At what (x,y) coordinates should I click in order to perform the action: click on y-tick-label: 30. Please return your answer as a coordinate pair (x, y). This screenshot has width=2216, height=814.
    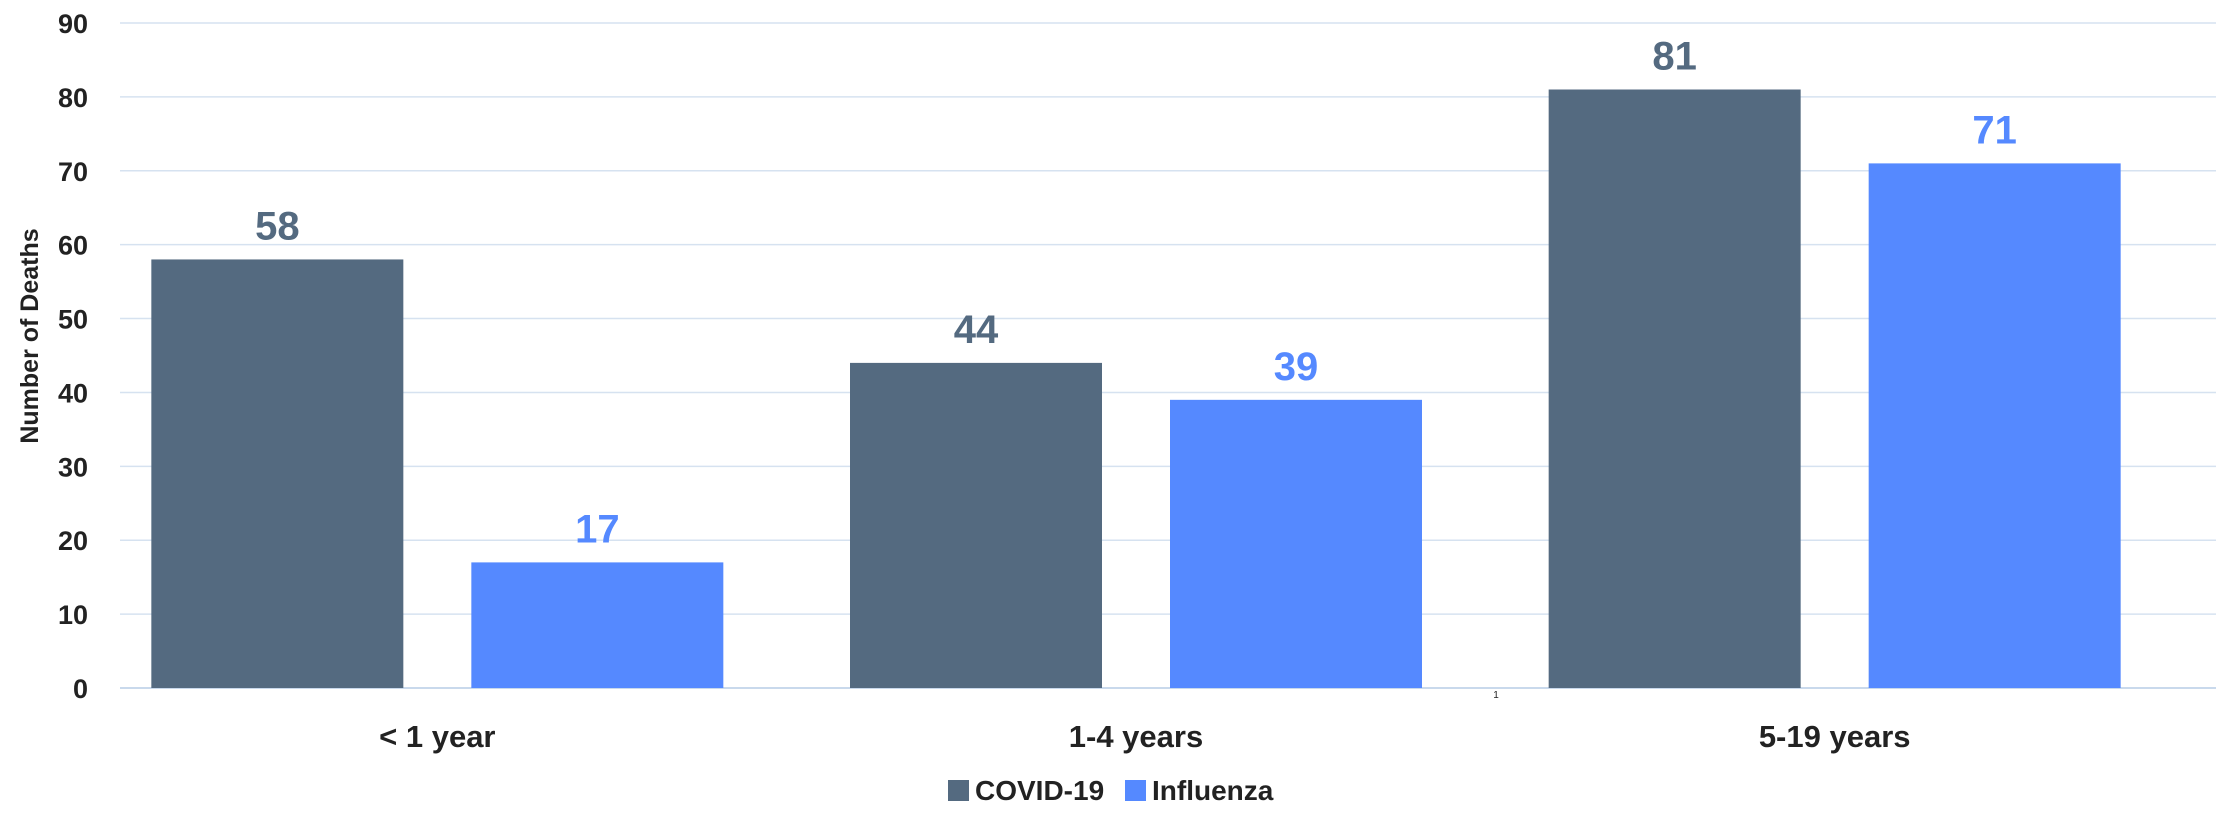
    Looking at the image, I should click on (73, 467).